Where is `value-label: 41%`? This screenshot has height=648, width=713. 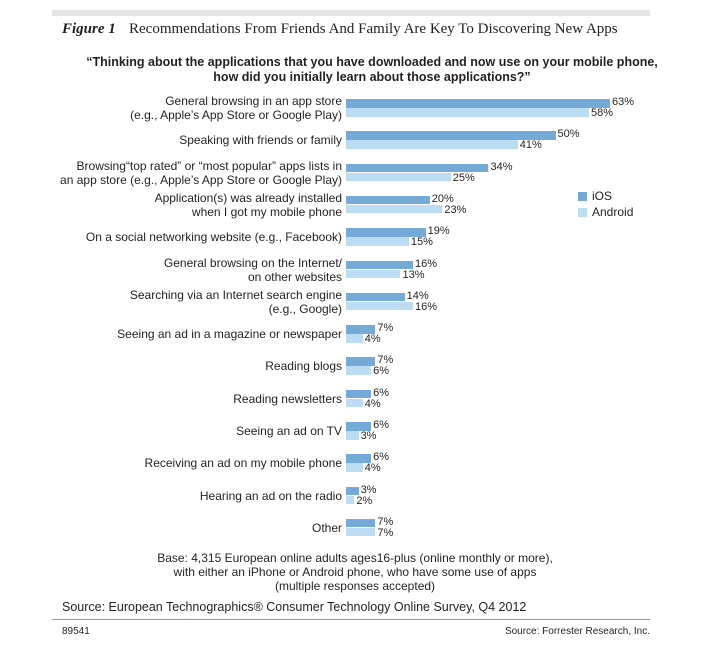
value-label: 41% is located at coordinates (530, 145).